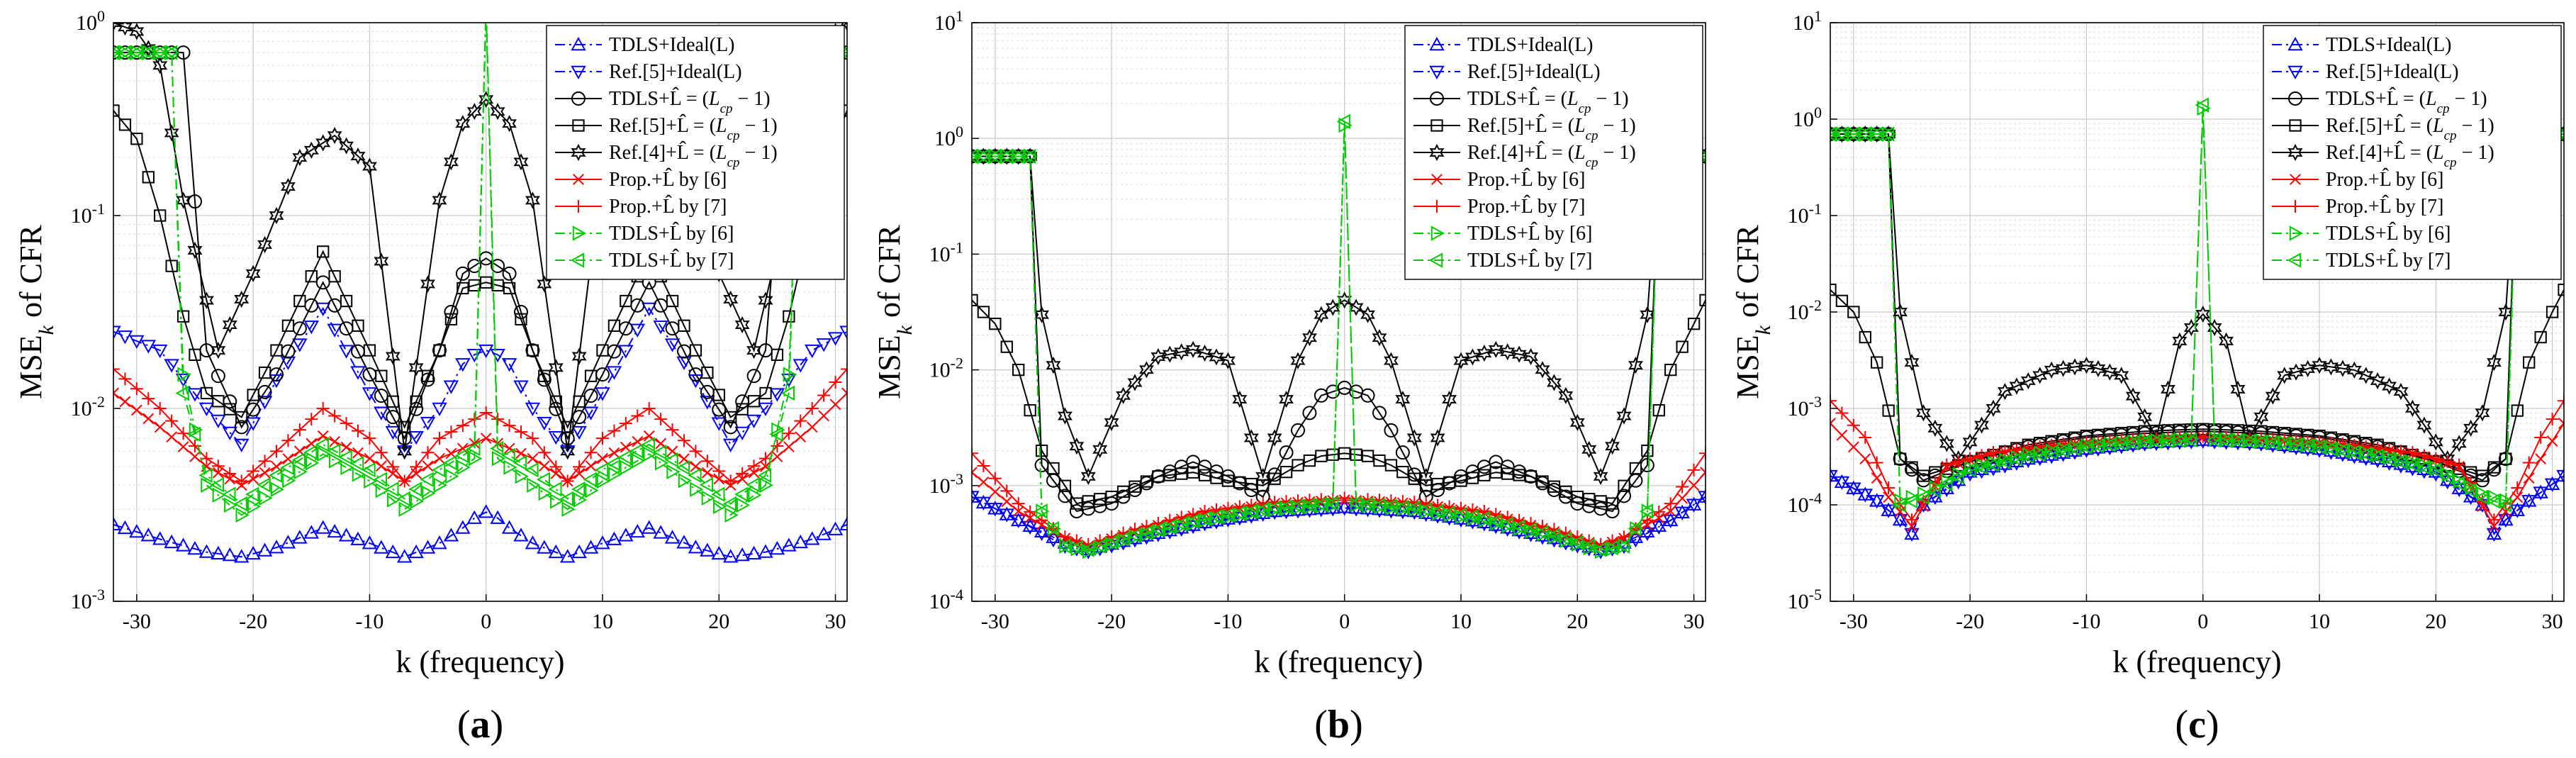 The image size is (2576, 758). I want to click on legend-label: Ref.[5]+L̂ = (Lcp − 1), so click(694, 128).